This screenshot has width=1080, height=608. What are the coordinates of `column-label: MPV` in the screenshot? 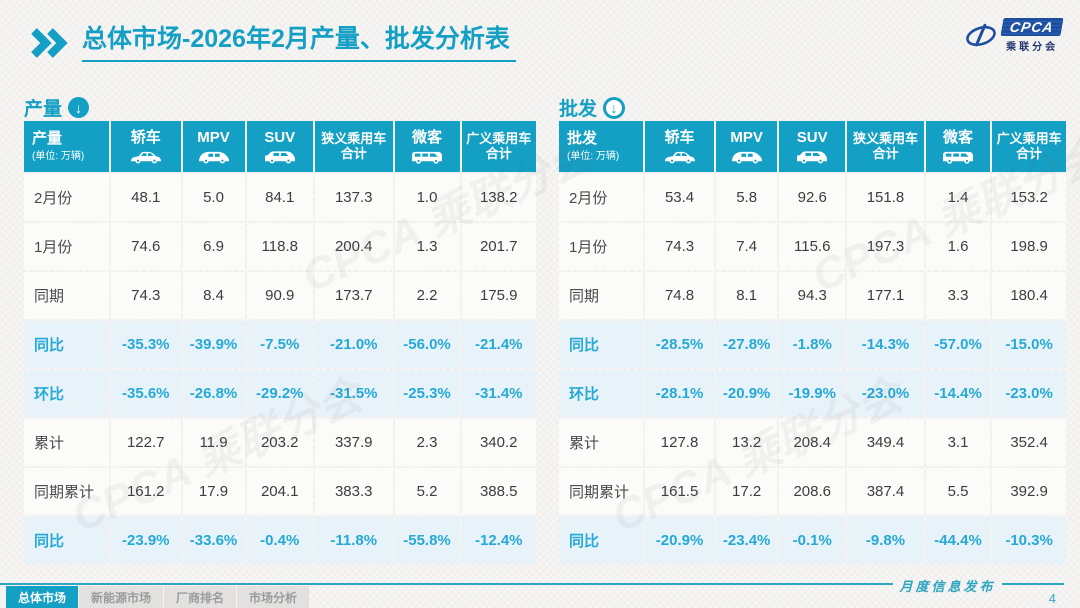 It's located at (213, 138).